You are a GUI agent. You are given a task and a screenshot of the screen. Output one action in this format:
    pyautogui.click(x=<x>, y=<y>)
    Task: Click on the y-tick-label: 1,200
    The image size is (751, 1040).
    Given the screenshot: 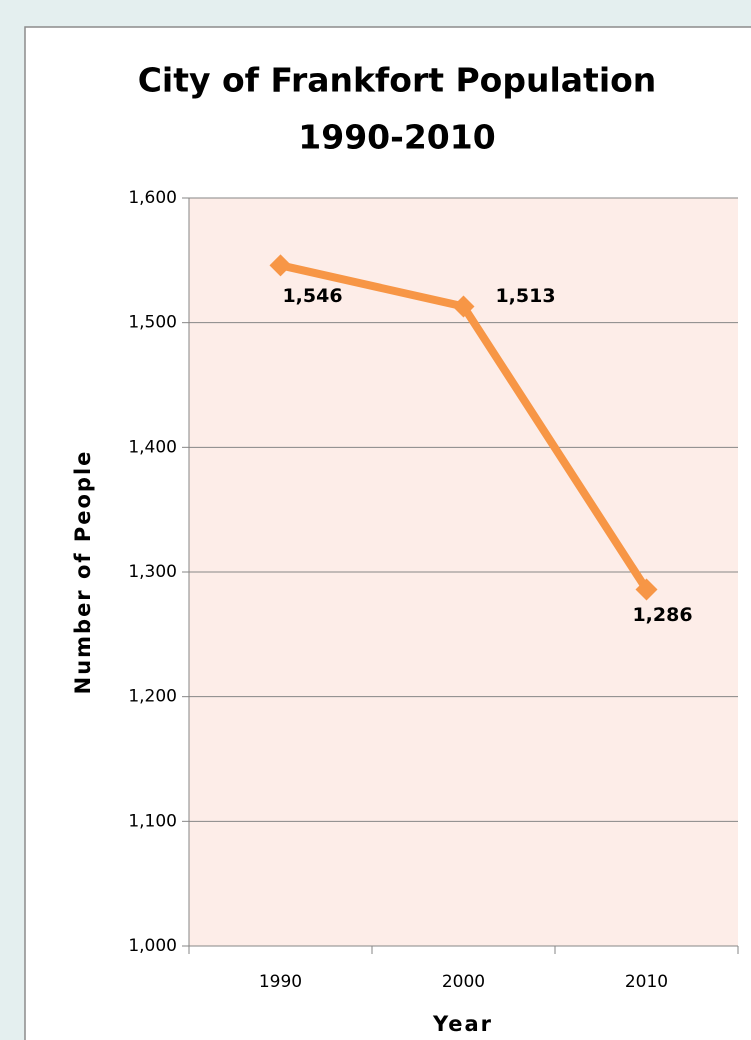 What is the action you would take?
    pyautogui.click(x=152, y=697)
    